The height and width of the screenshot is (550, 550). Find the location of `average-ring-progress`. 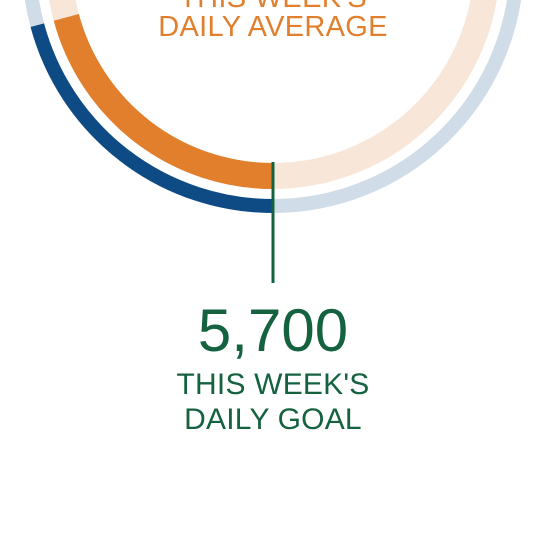

average-ring-progress is located at coordinates (163, 101).